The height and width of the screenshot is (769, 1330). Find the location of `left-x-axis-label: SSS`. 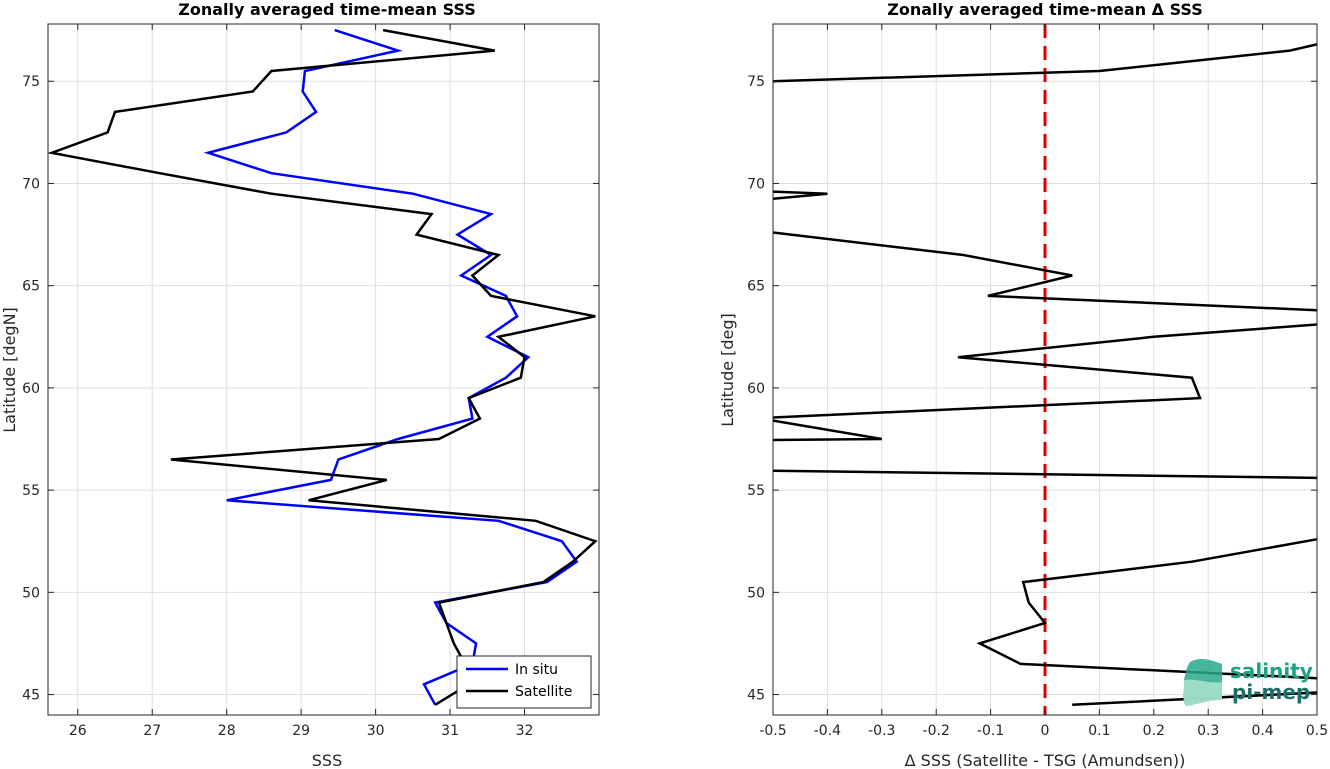

left-x-axis-label: SSS is located at coordinates (327, 760).